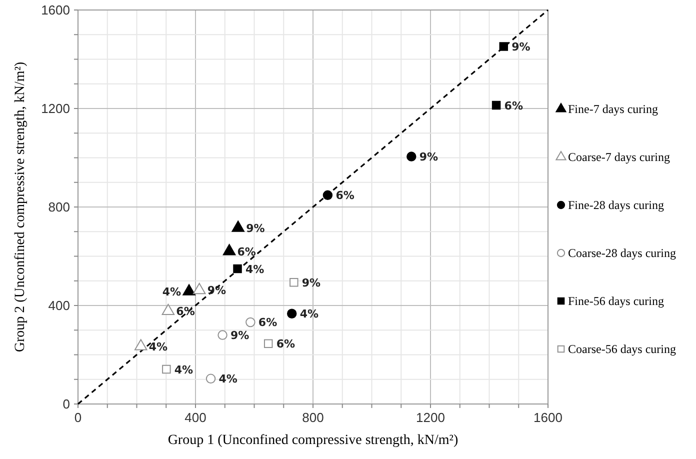 The image size is (696, 459). Describe the element at coordinates (313, 417) in the screenshot. I see `x-tick-label: 800` at that location.